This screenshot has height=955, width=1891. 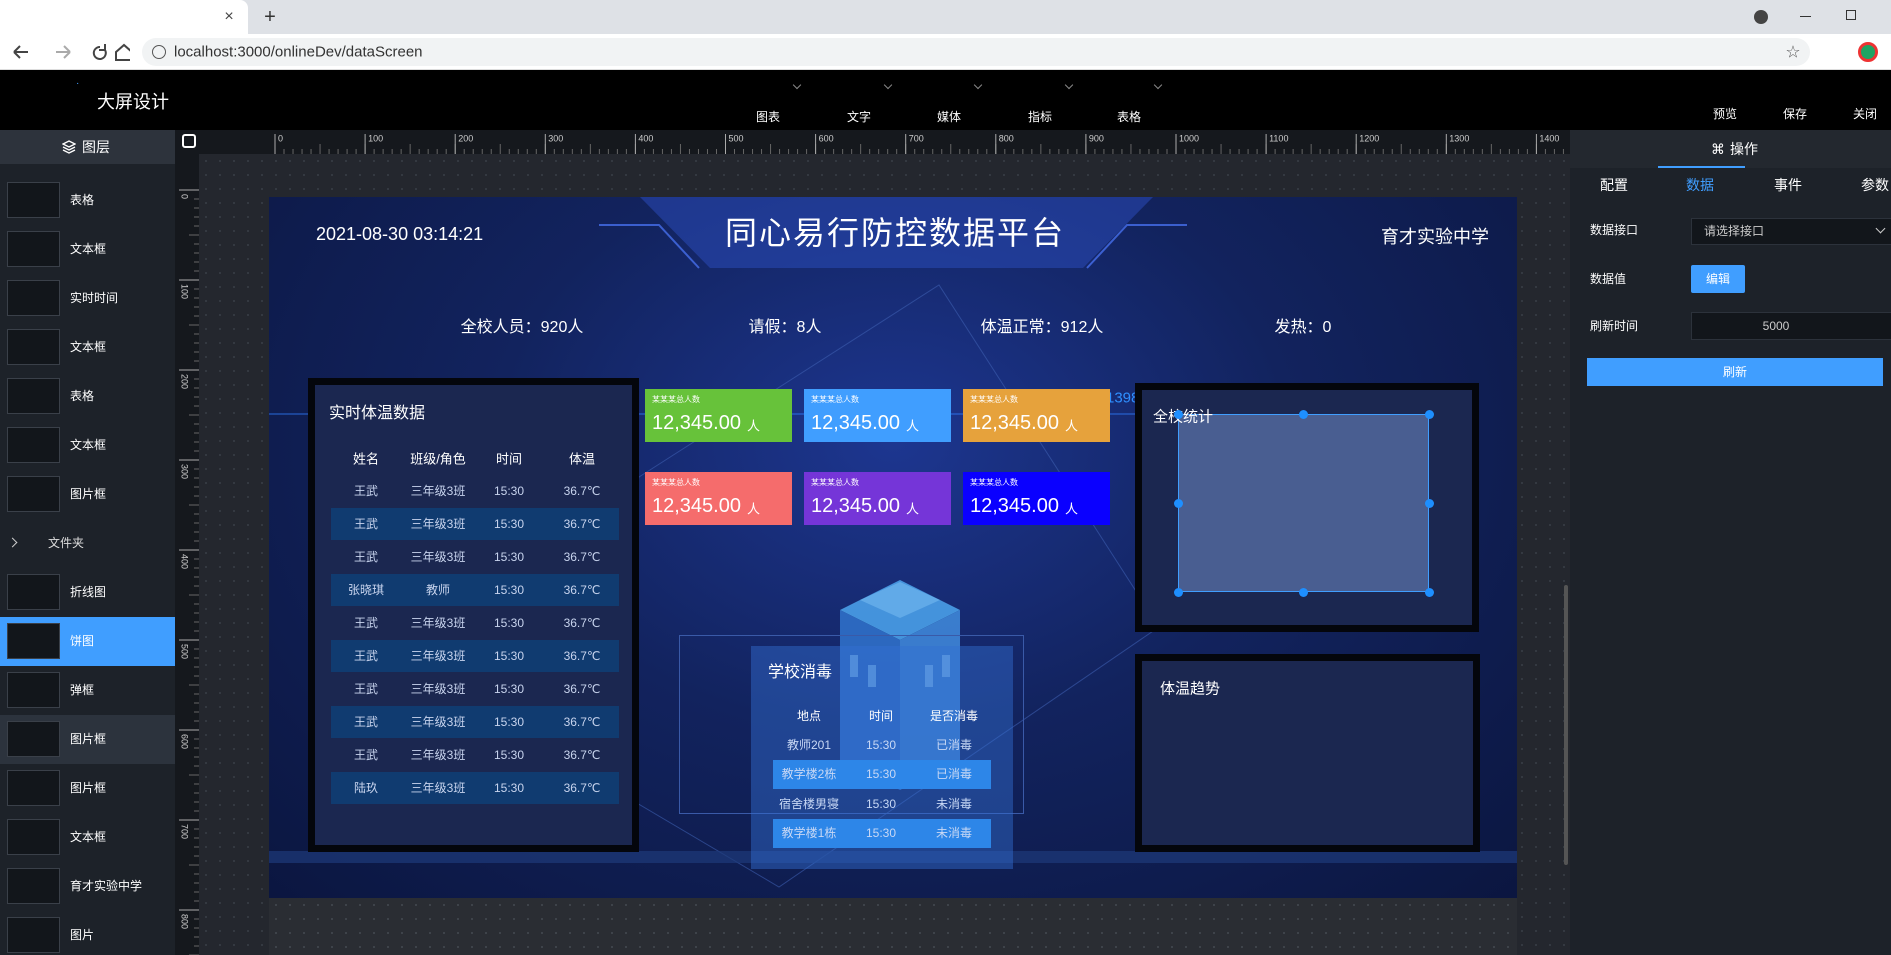 What do you see at coordinates (949, 117) in the screenshot?
I see `tool-label: 媒体` at bounding box center [949, 117].